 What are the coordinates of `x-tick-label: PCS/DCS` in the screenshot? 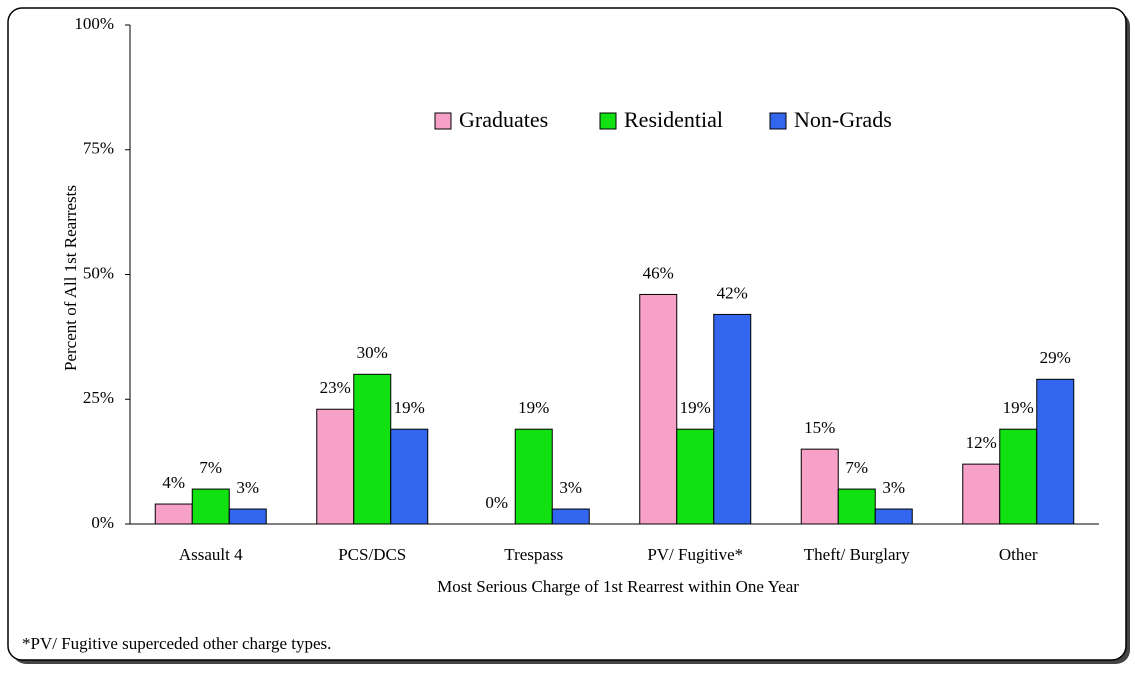 It's located at (372, 554).